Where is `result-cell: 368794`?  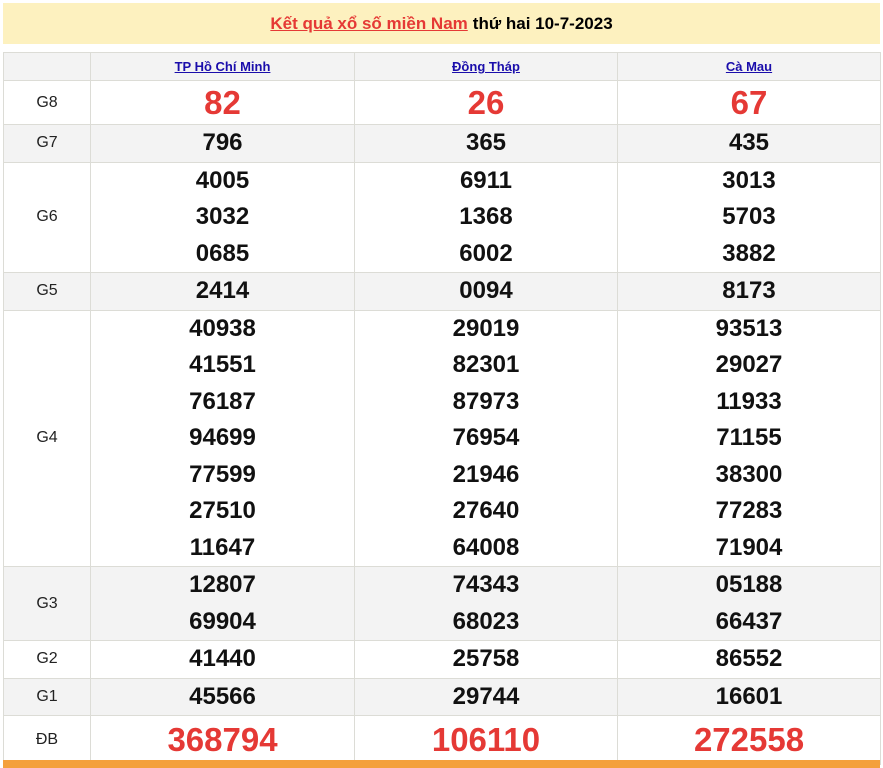 result-cell: 368794 is located at coordinates (222, 740).